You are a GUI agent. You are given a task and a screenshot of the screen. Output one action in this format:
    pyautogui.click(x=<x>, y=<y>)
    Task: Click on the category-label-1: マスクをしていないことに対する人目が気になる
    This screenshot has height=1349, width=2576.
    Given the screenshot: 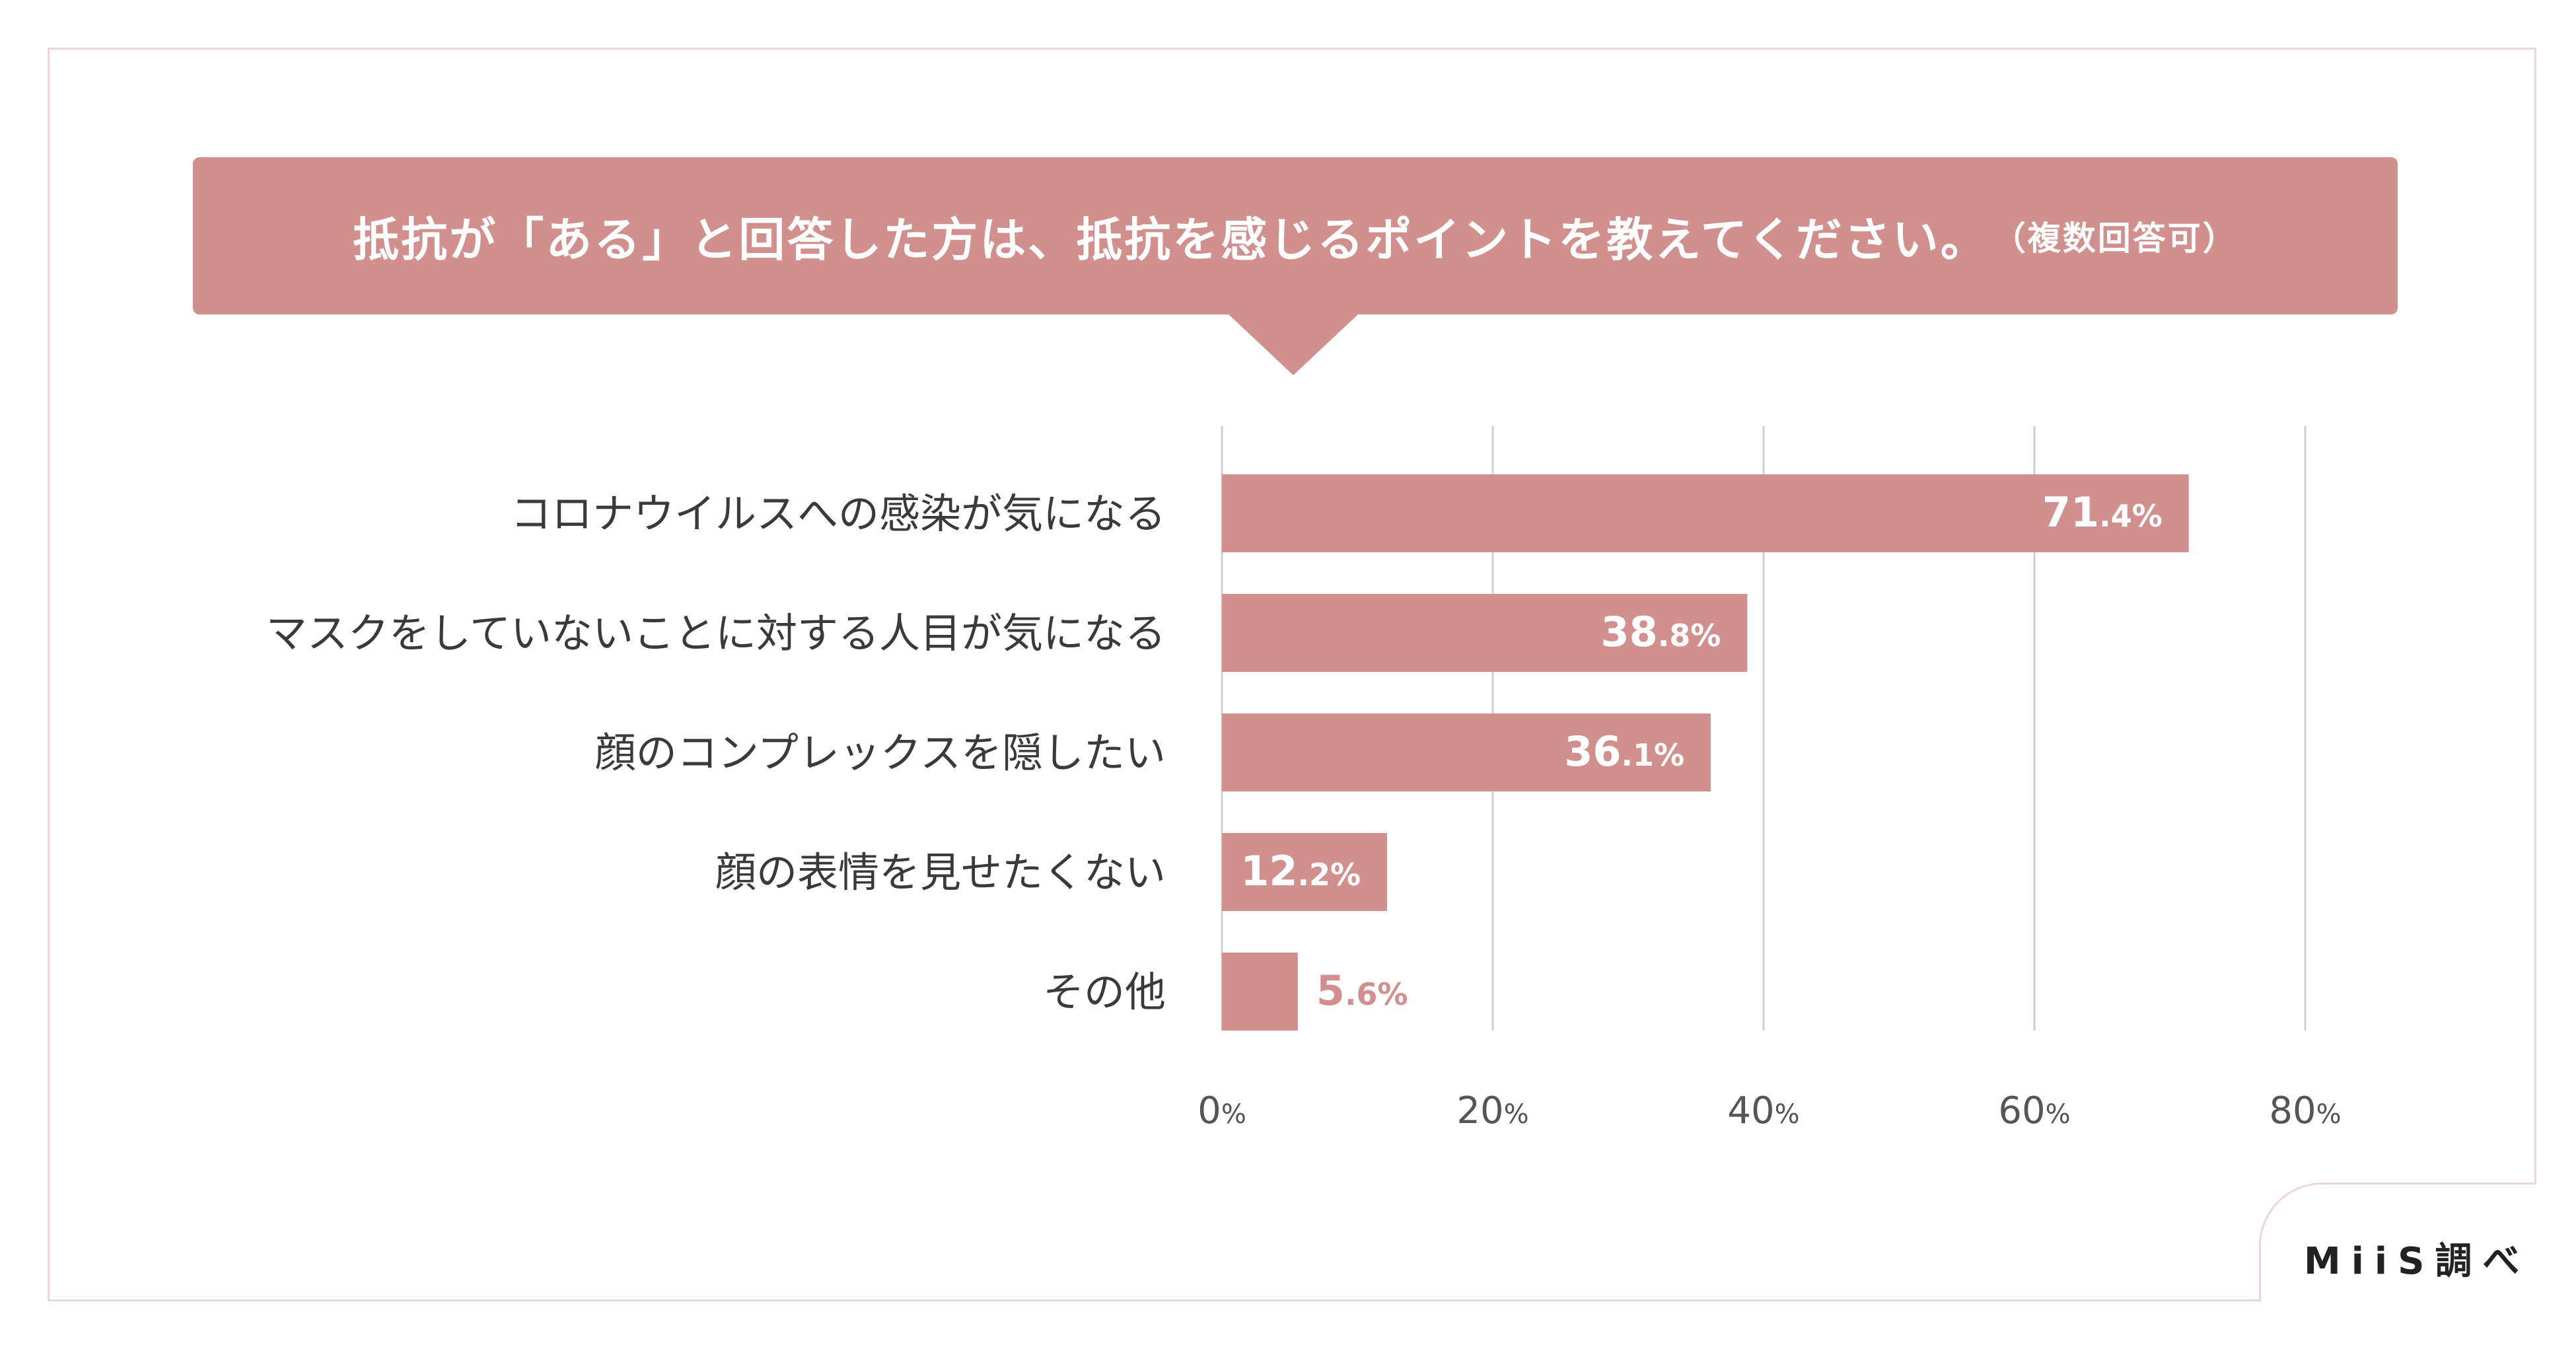 What is the action you would take?
    pyautogui.click(x=716, y=633)
    